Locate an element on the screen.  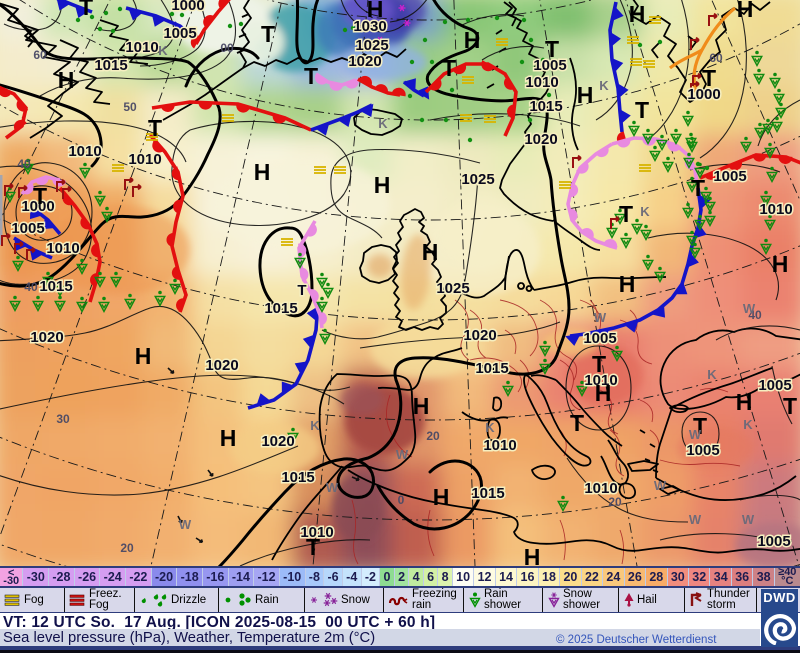
svg-text: 1030 is located at coordinates (369, 26).